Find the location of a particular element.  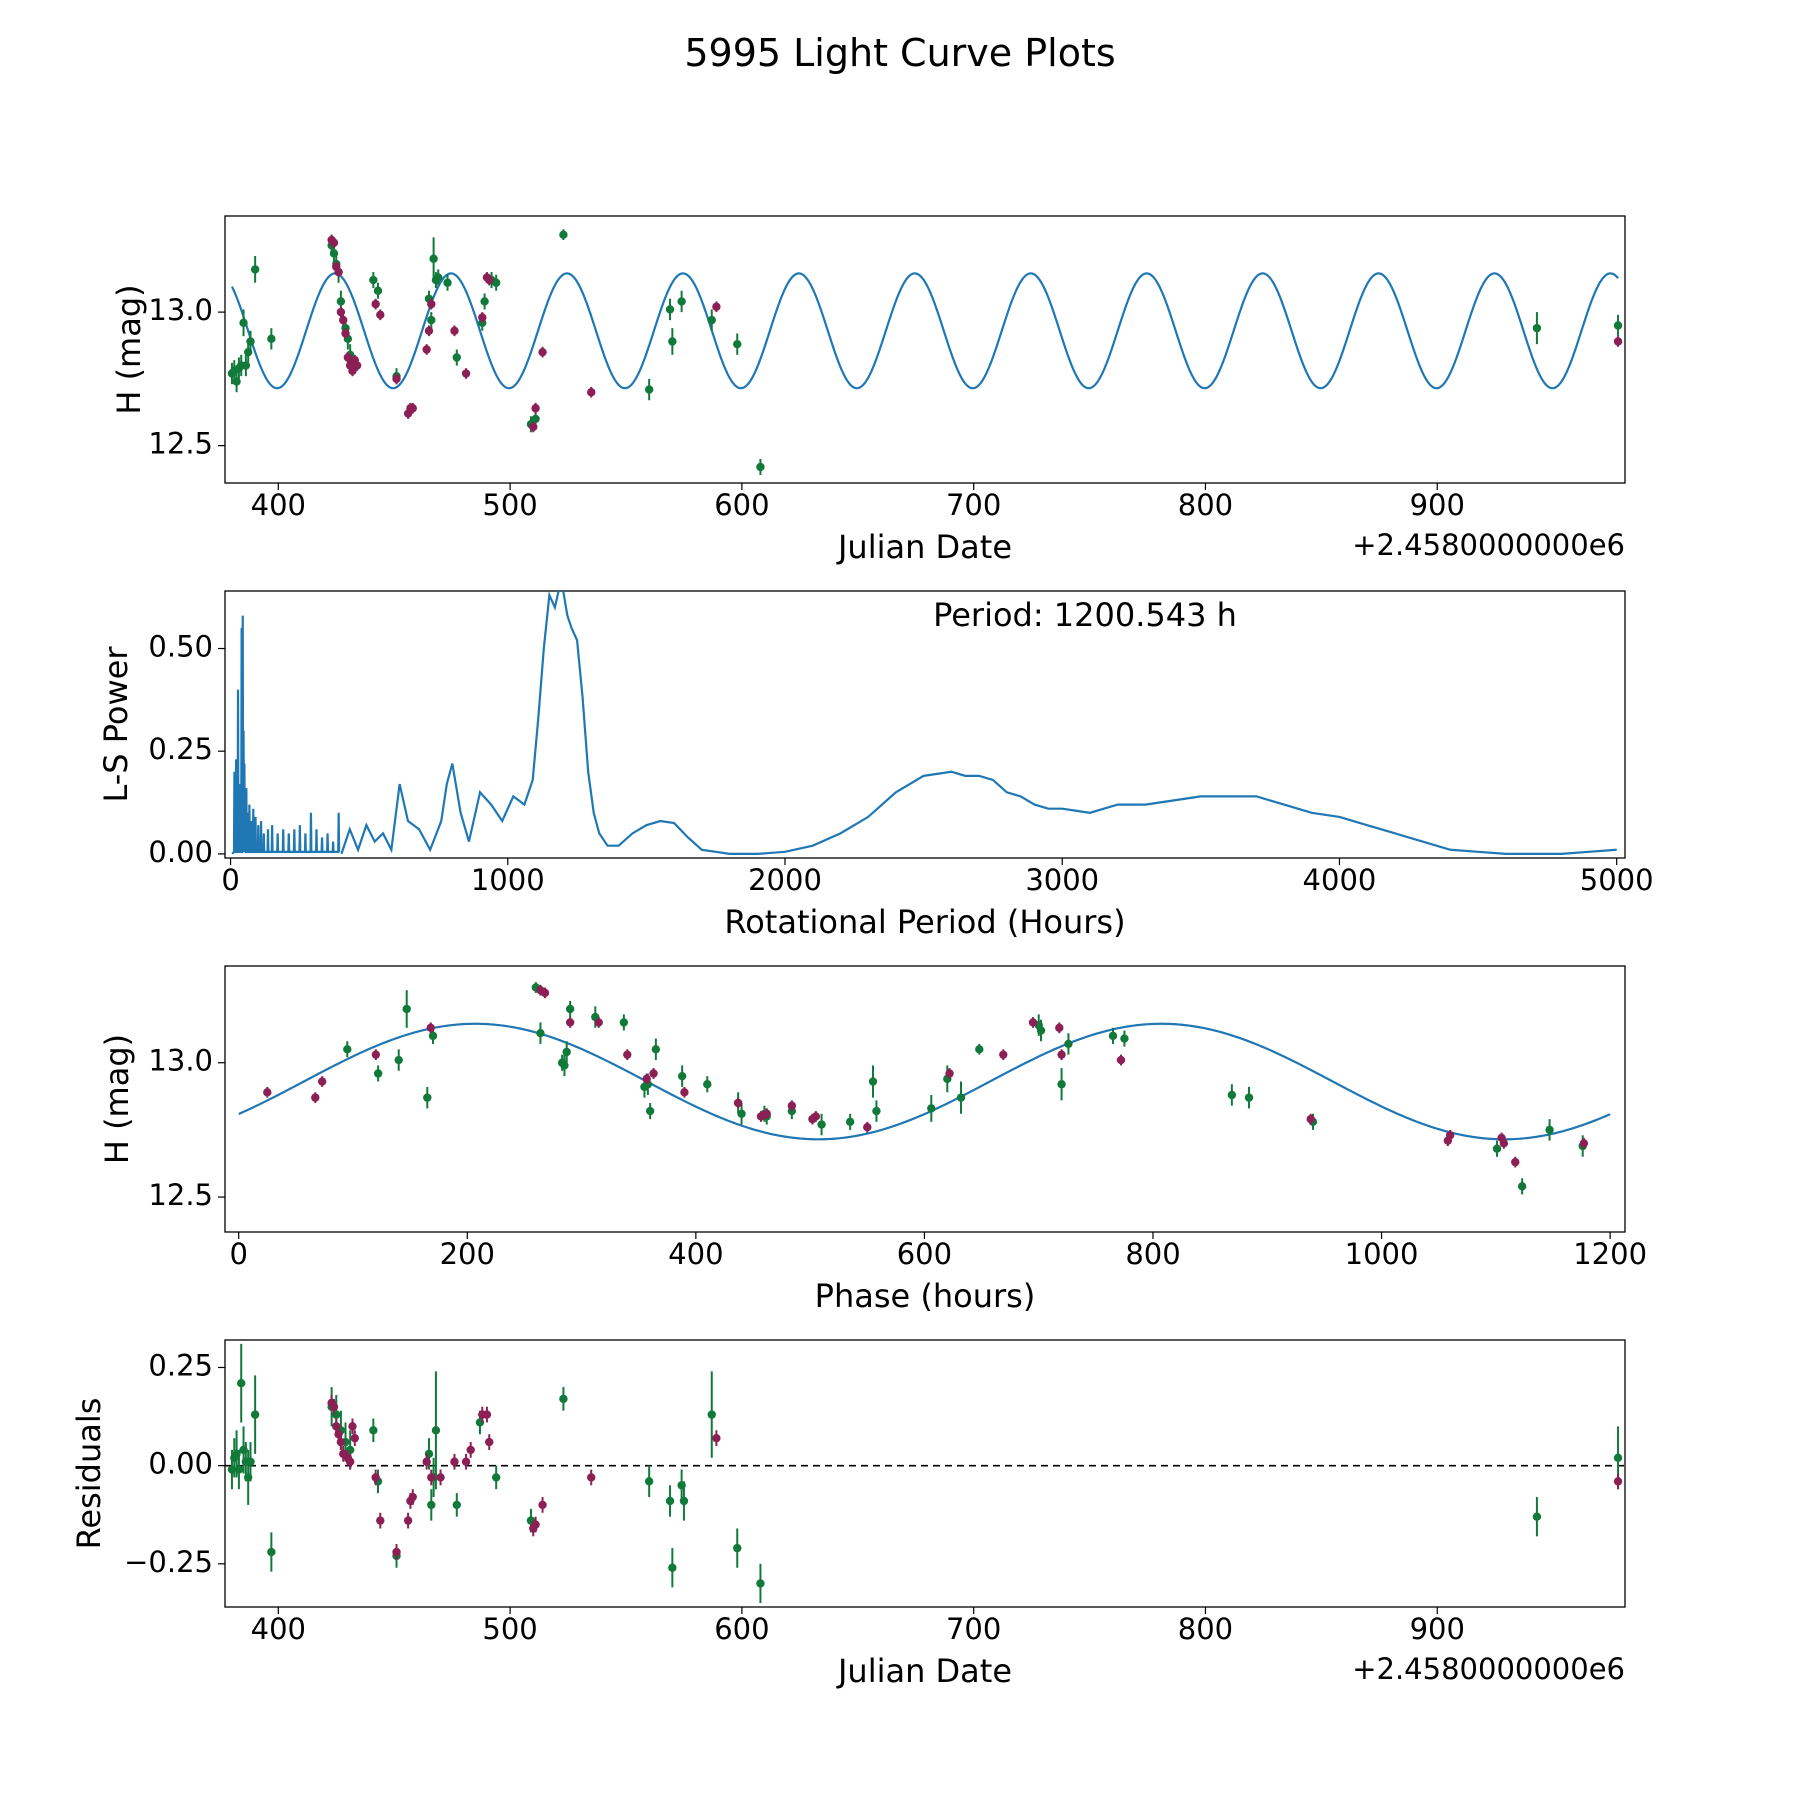

x-tick-label: 900 is located at coordinates (1437, 1629).